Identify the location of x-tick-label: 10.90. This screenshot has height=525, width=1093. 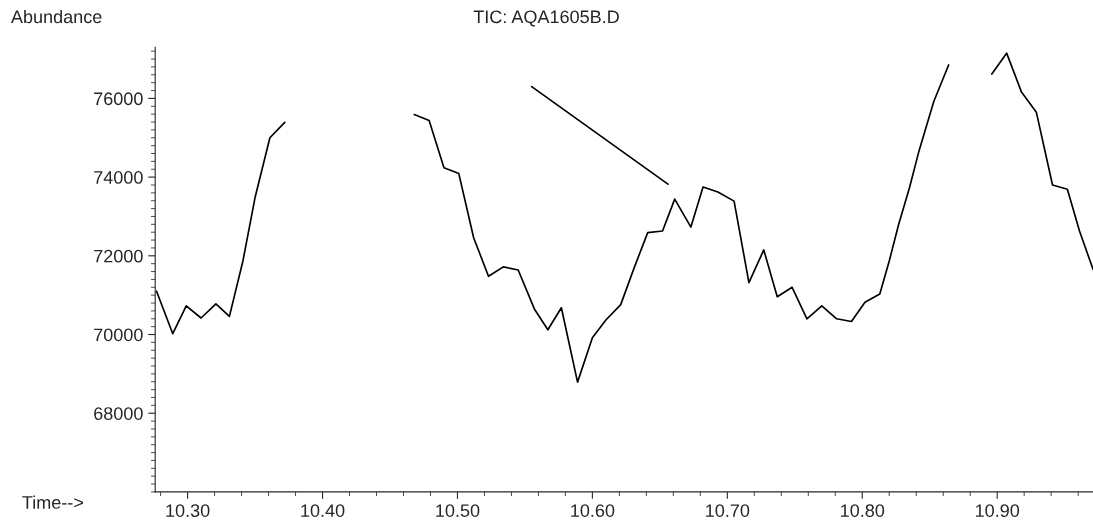
(997, 510).